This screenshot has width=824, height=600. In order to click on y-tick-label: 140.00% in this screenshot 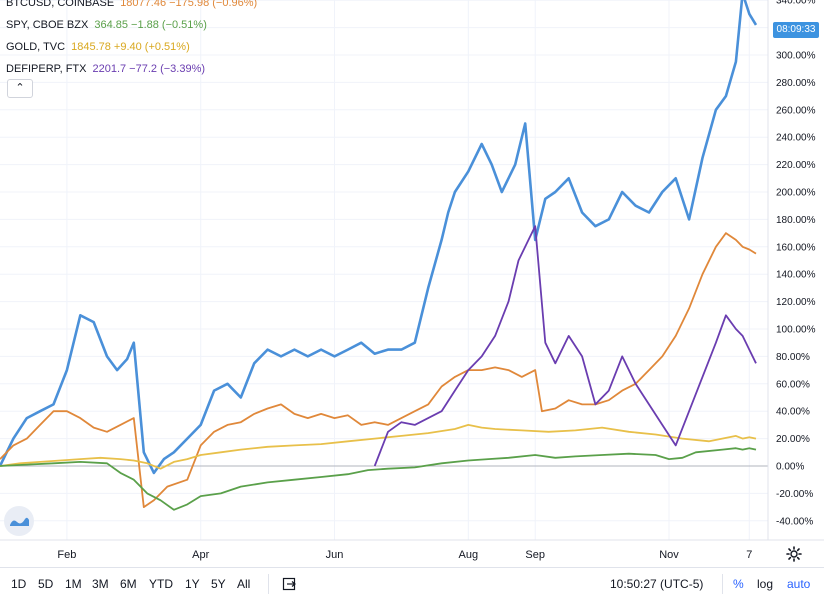, I will do `click(796, 275)`.